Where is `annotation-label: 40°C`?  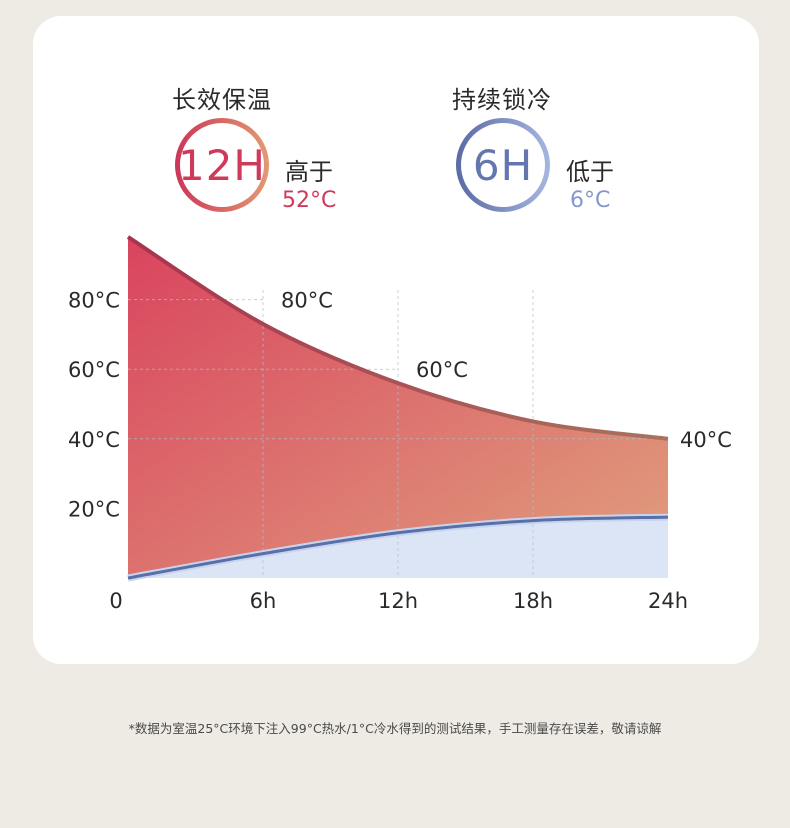 annotation-label: 40°C is located at coordinates (706, 440).